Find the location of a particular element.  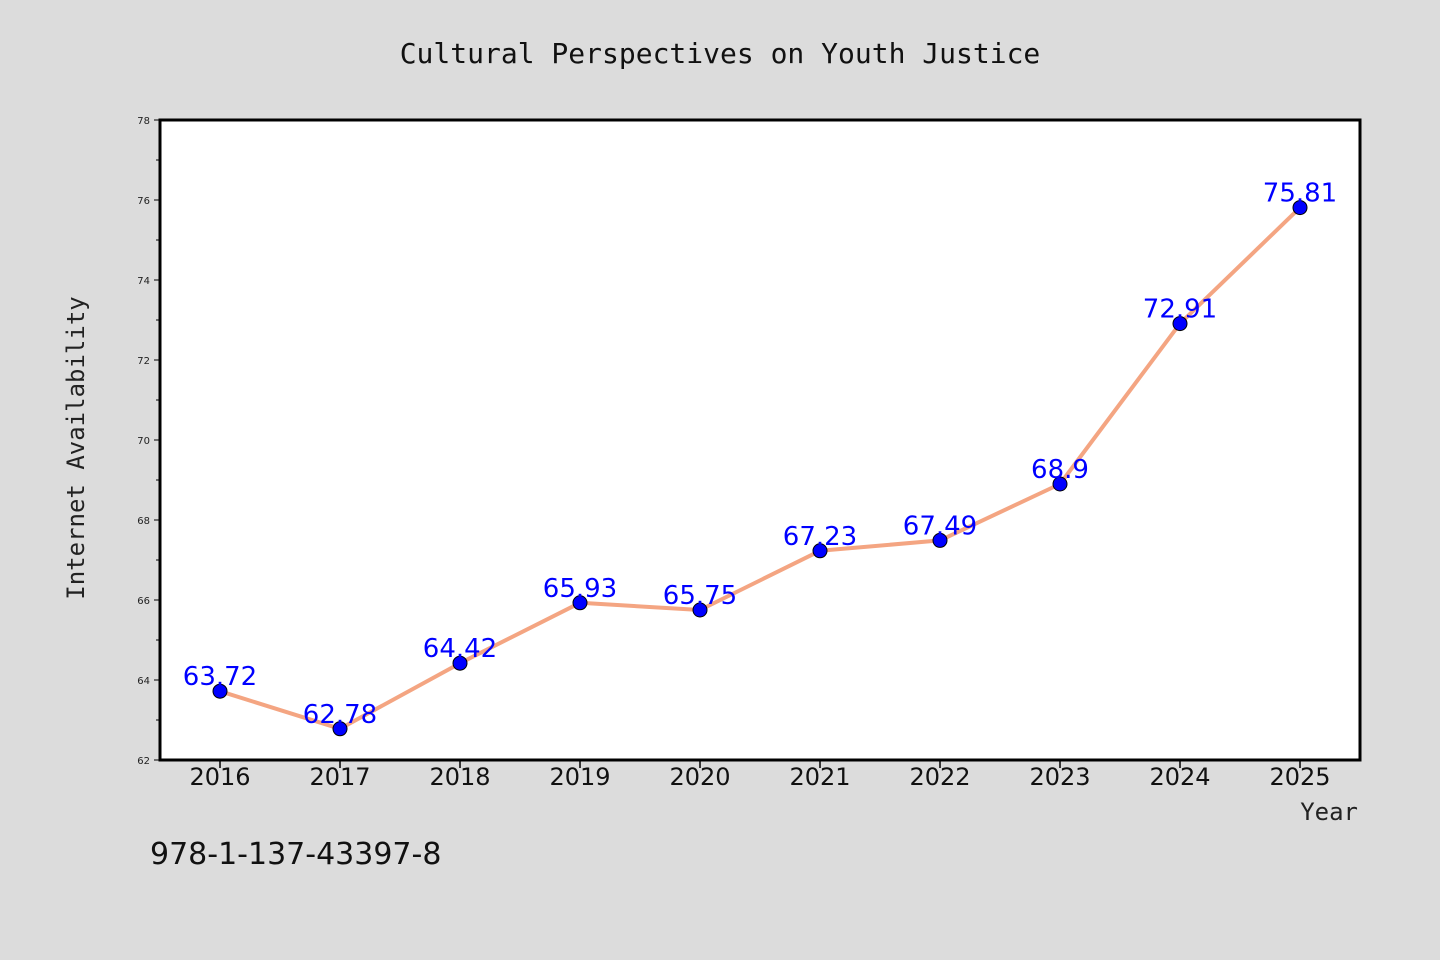

y-tick-label: 78 is located at coordinates (143, 121).